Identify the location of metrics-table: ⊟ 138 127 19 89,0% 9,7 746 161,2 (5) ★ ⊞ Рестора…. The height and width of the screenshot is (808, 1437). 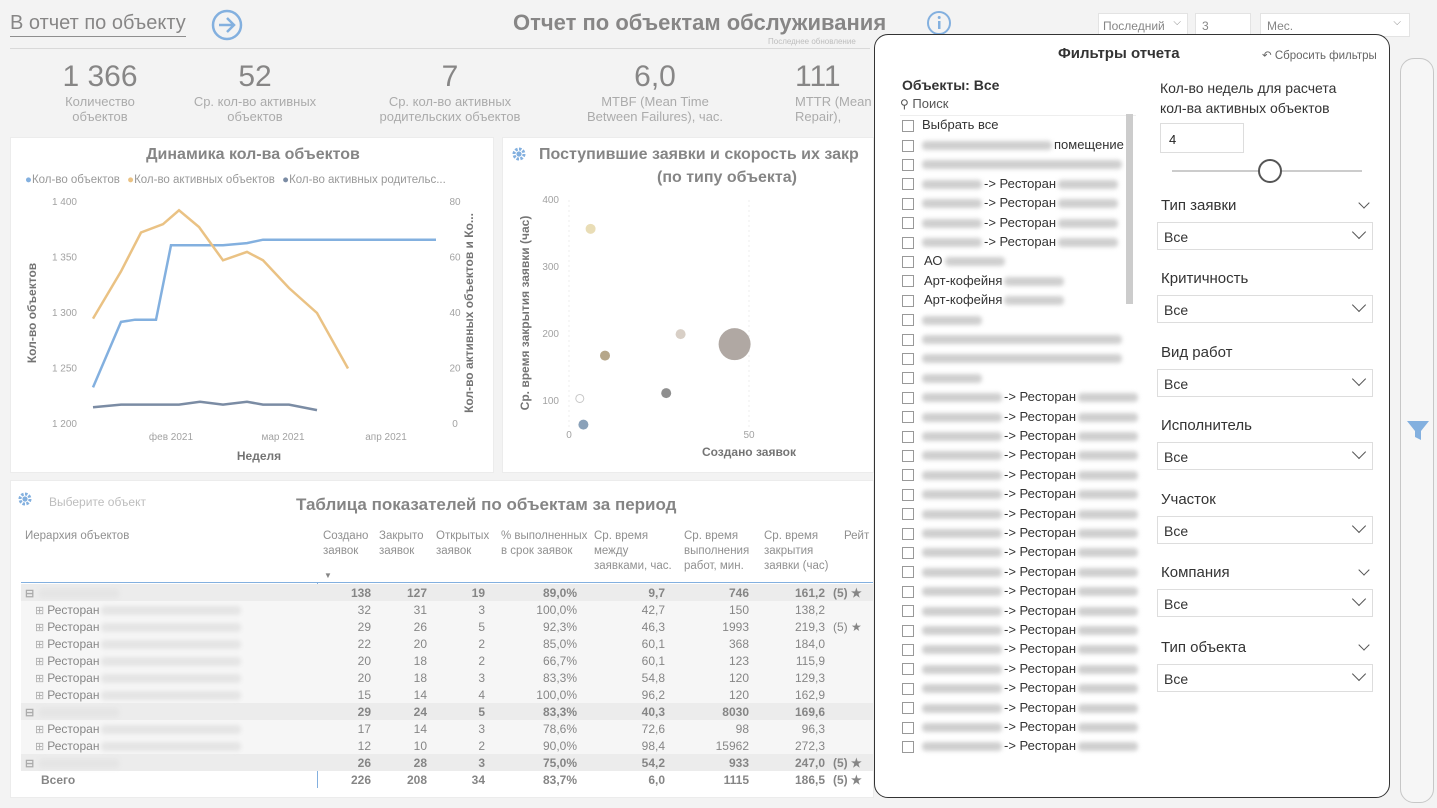
(447, 686).